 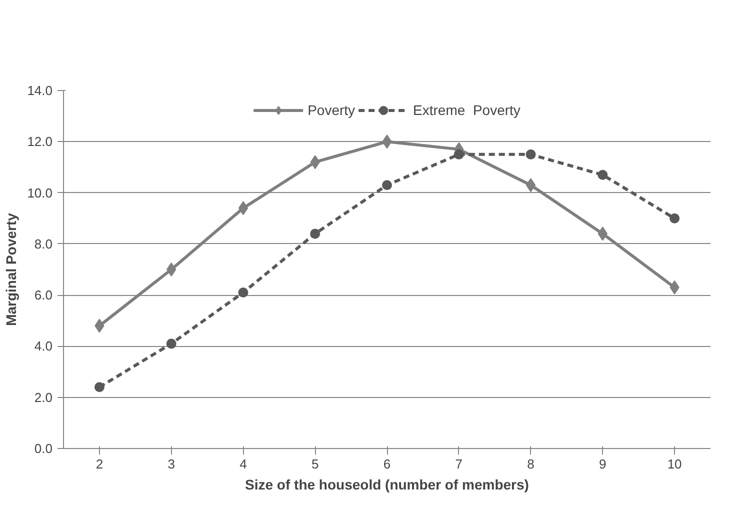 What do you see at coordinates (43, 448) in the screenshot?
I see `y-tick-label: 0.0` at bounding box center [43, 448].